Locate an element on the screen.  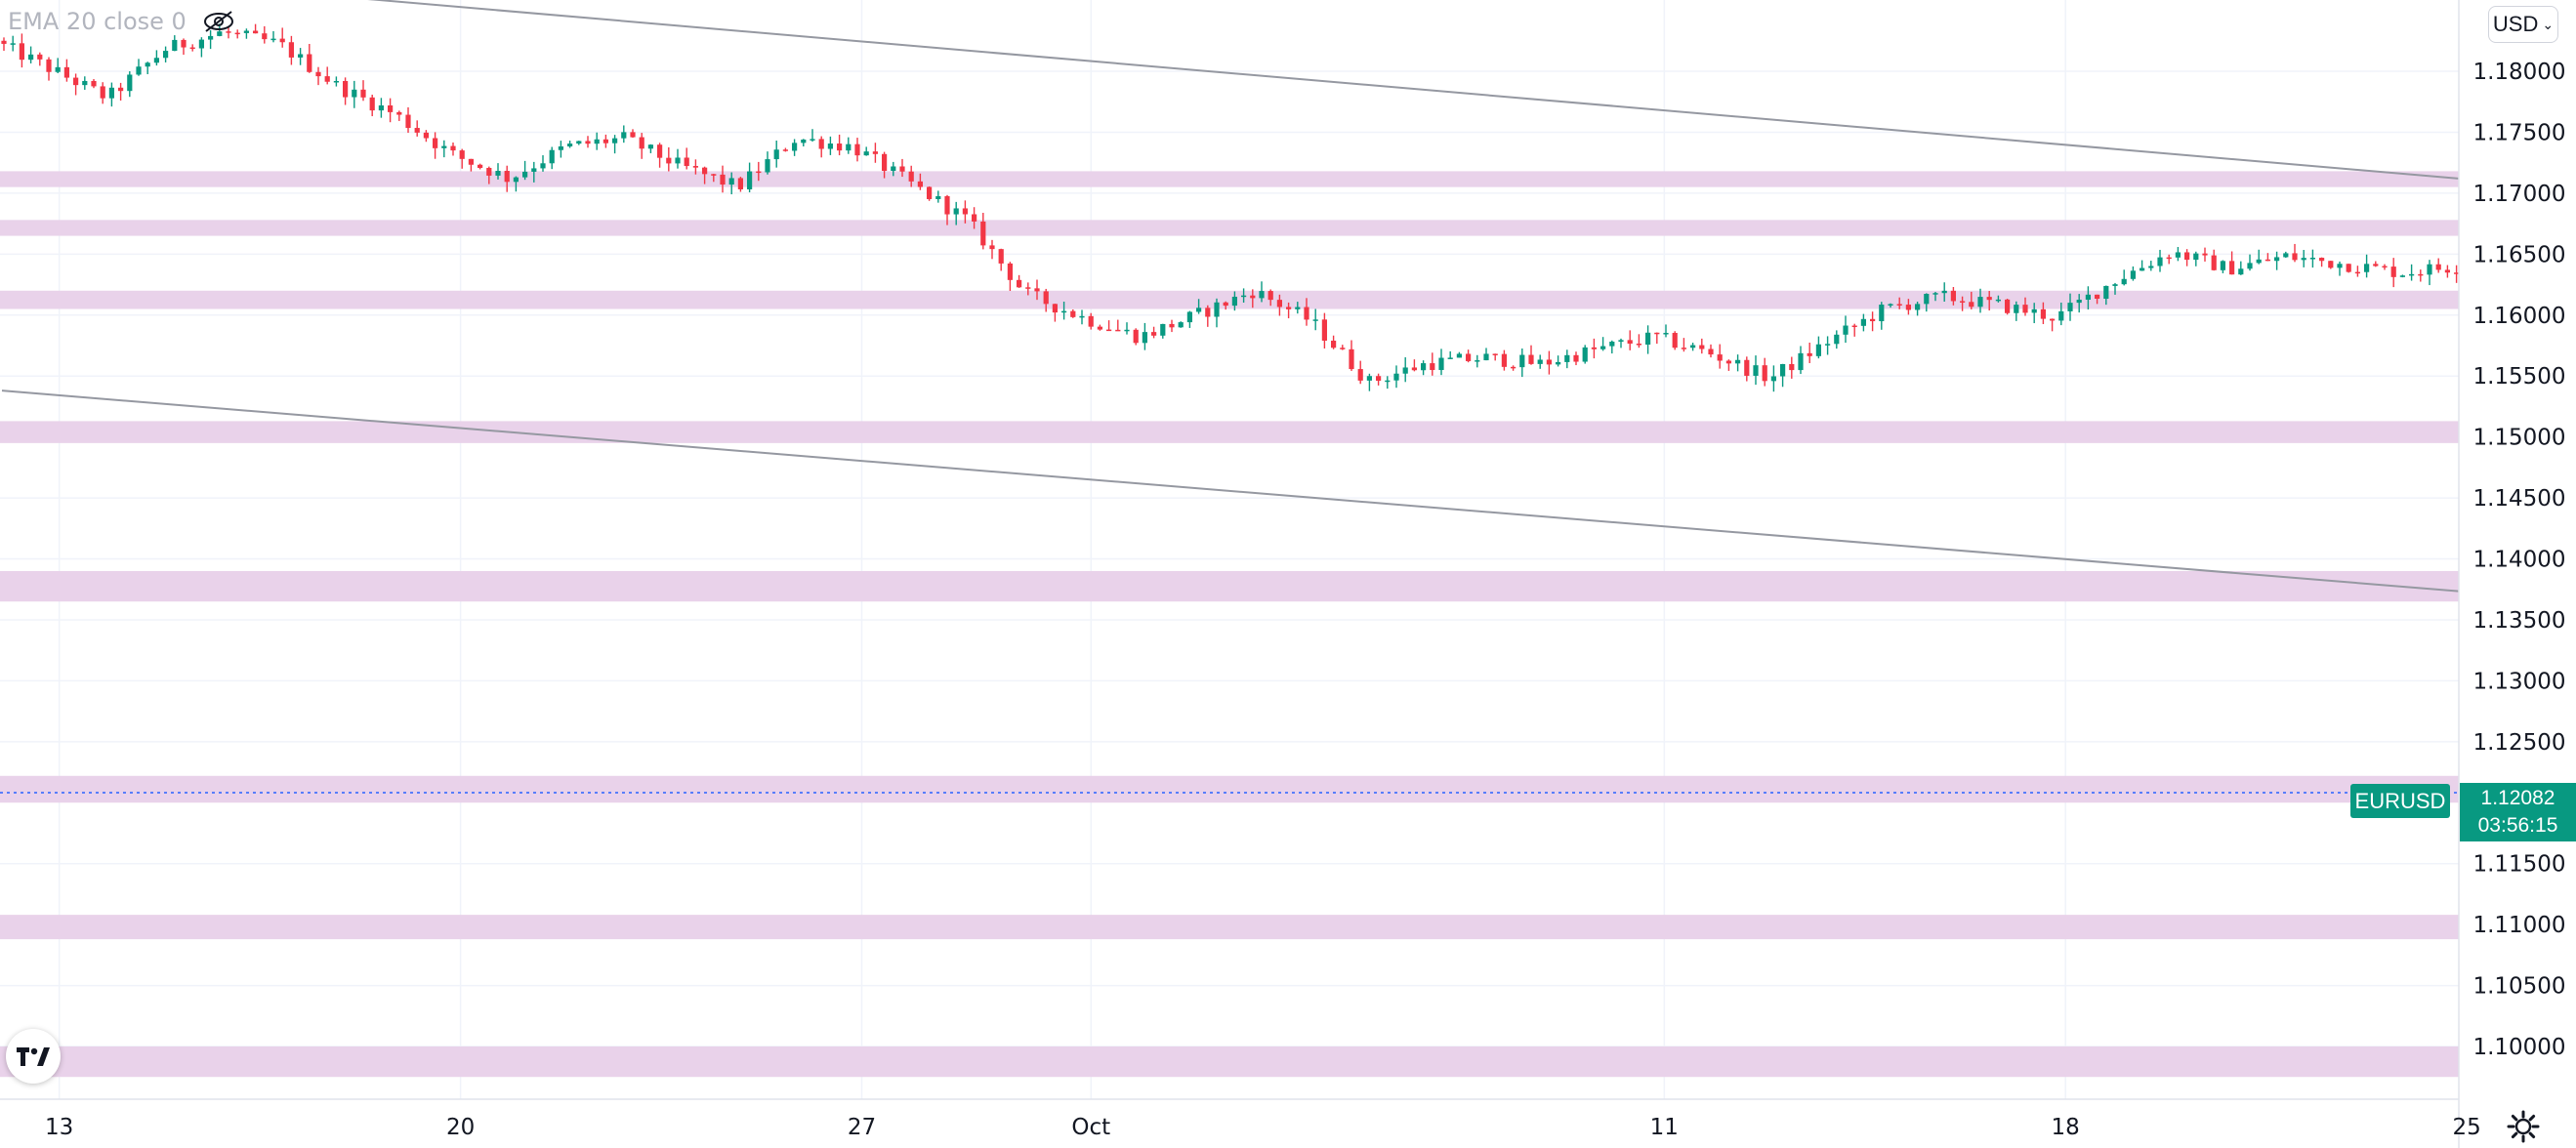
time-tick-label: 11 is located at coordinates (1664, 1127).